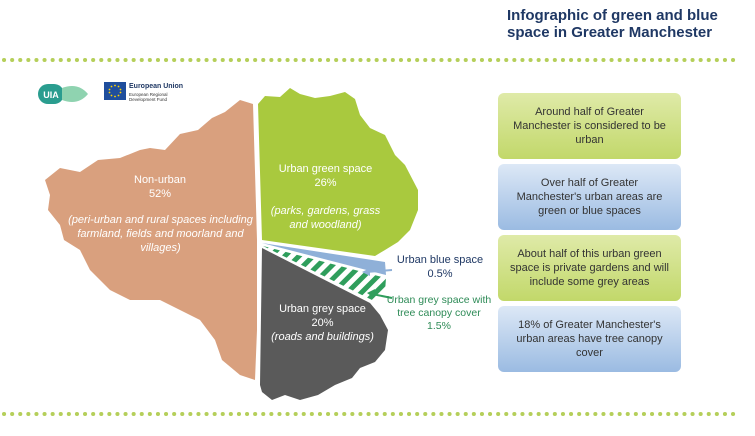 The height and width of the screenshot is (436, 755). What do you see at coordinates (440, 260) in the screenshot?
I see `urban-blue-name: Urban blue space` at bounding box center [440, 260].